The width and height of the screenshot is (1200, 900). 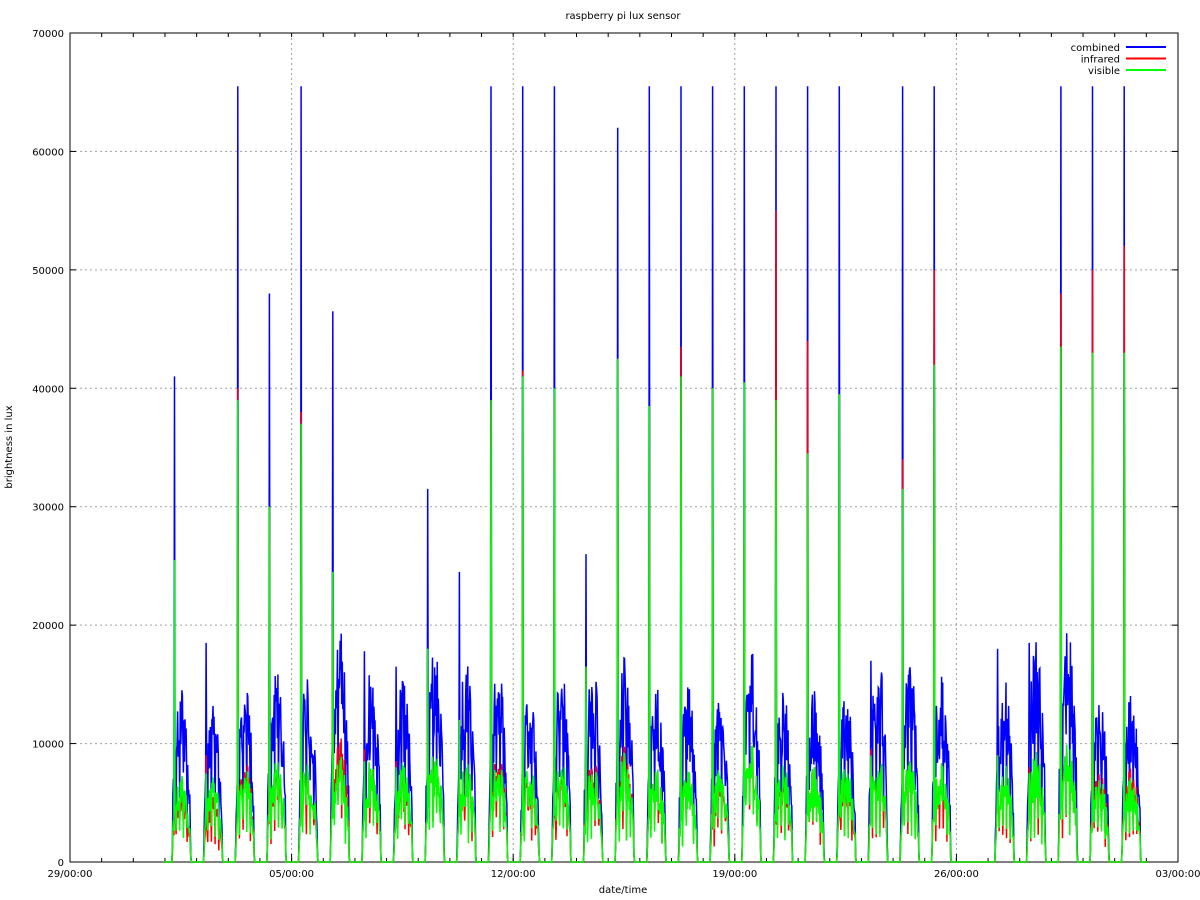 I want to click on y-axis-label: brightness in lux, so click(x=9, y=446).